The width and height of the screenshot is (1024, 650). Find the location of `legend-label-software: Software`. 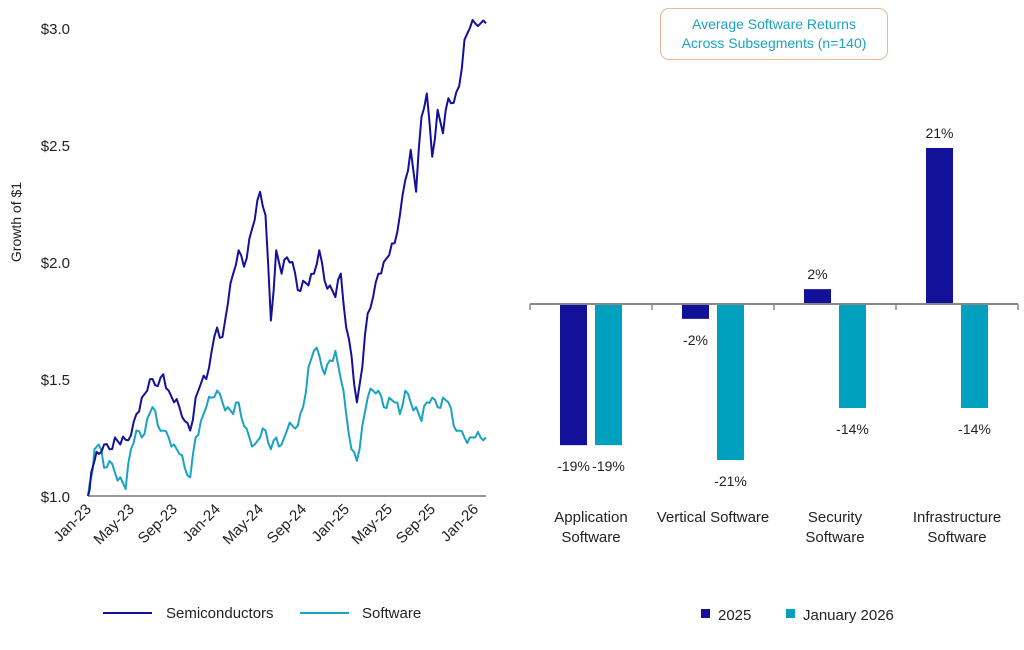

legend-label-software: Software is located at coordinates (391, 613).